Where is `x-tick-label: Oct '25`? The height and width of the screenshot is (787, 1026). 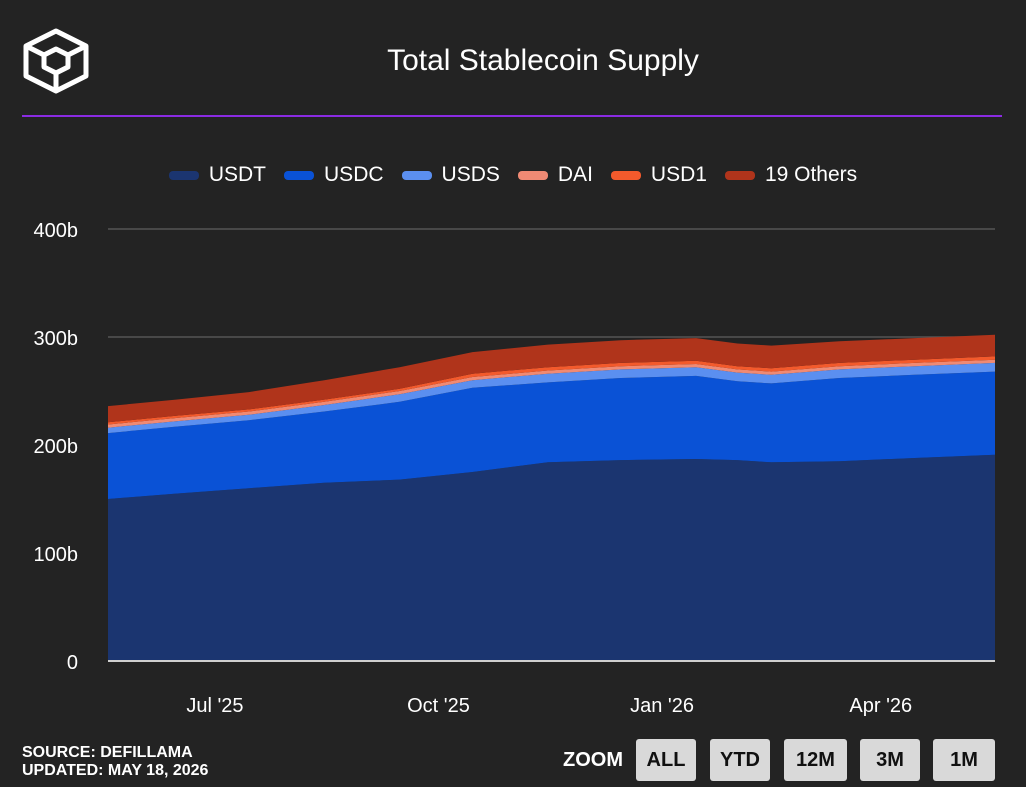 x-tick-label: Oct '25 is located at coordinates (438, 706).